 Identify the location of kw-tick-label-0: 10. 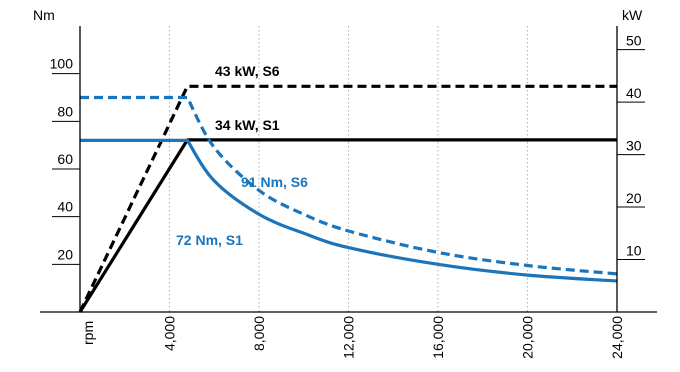
(634, 251).